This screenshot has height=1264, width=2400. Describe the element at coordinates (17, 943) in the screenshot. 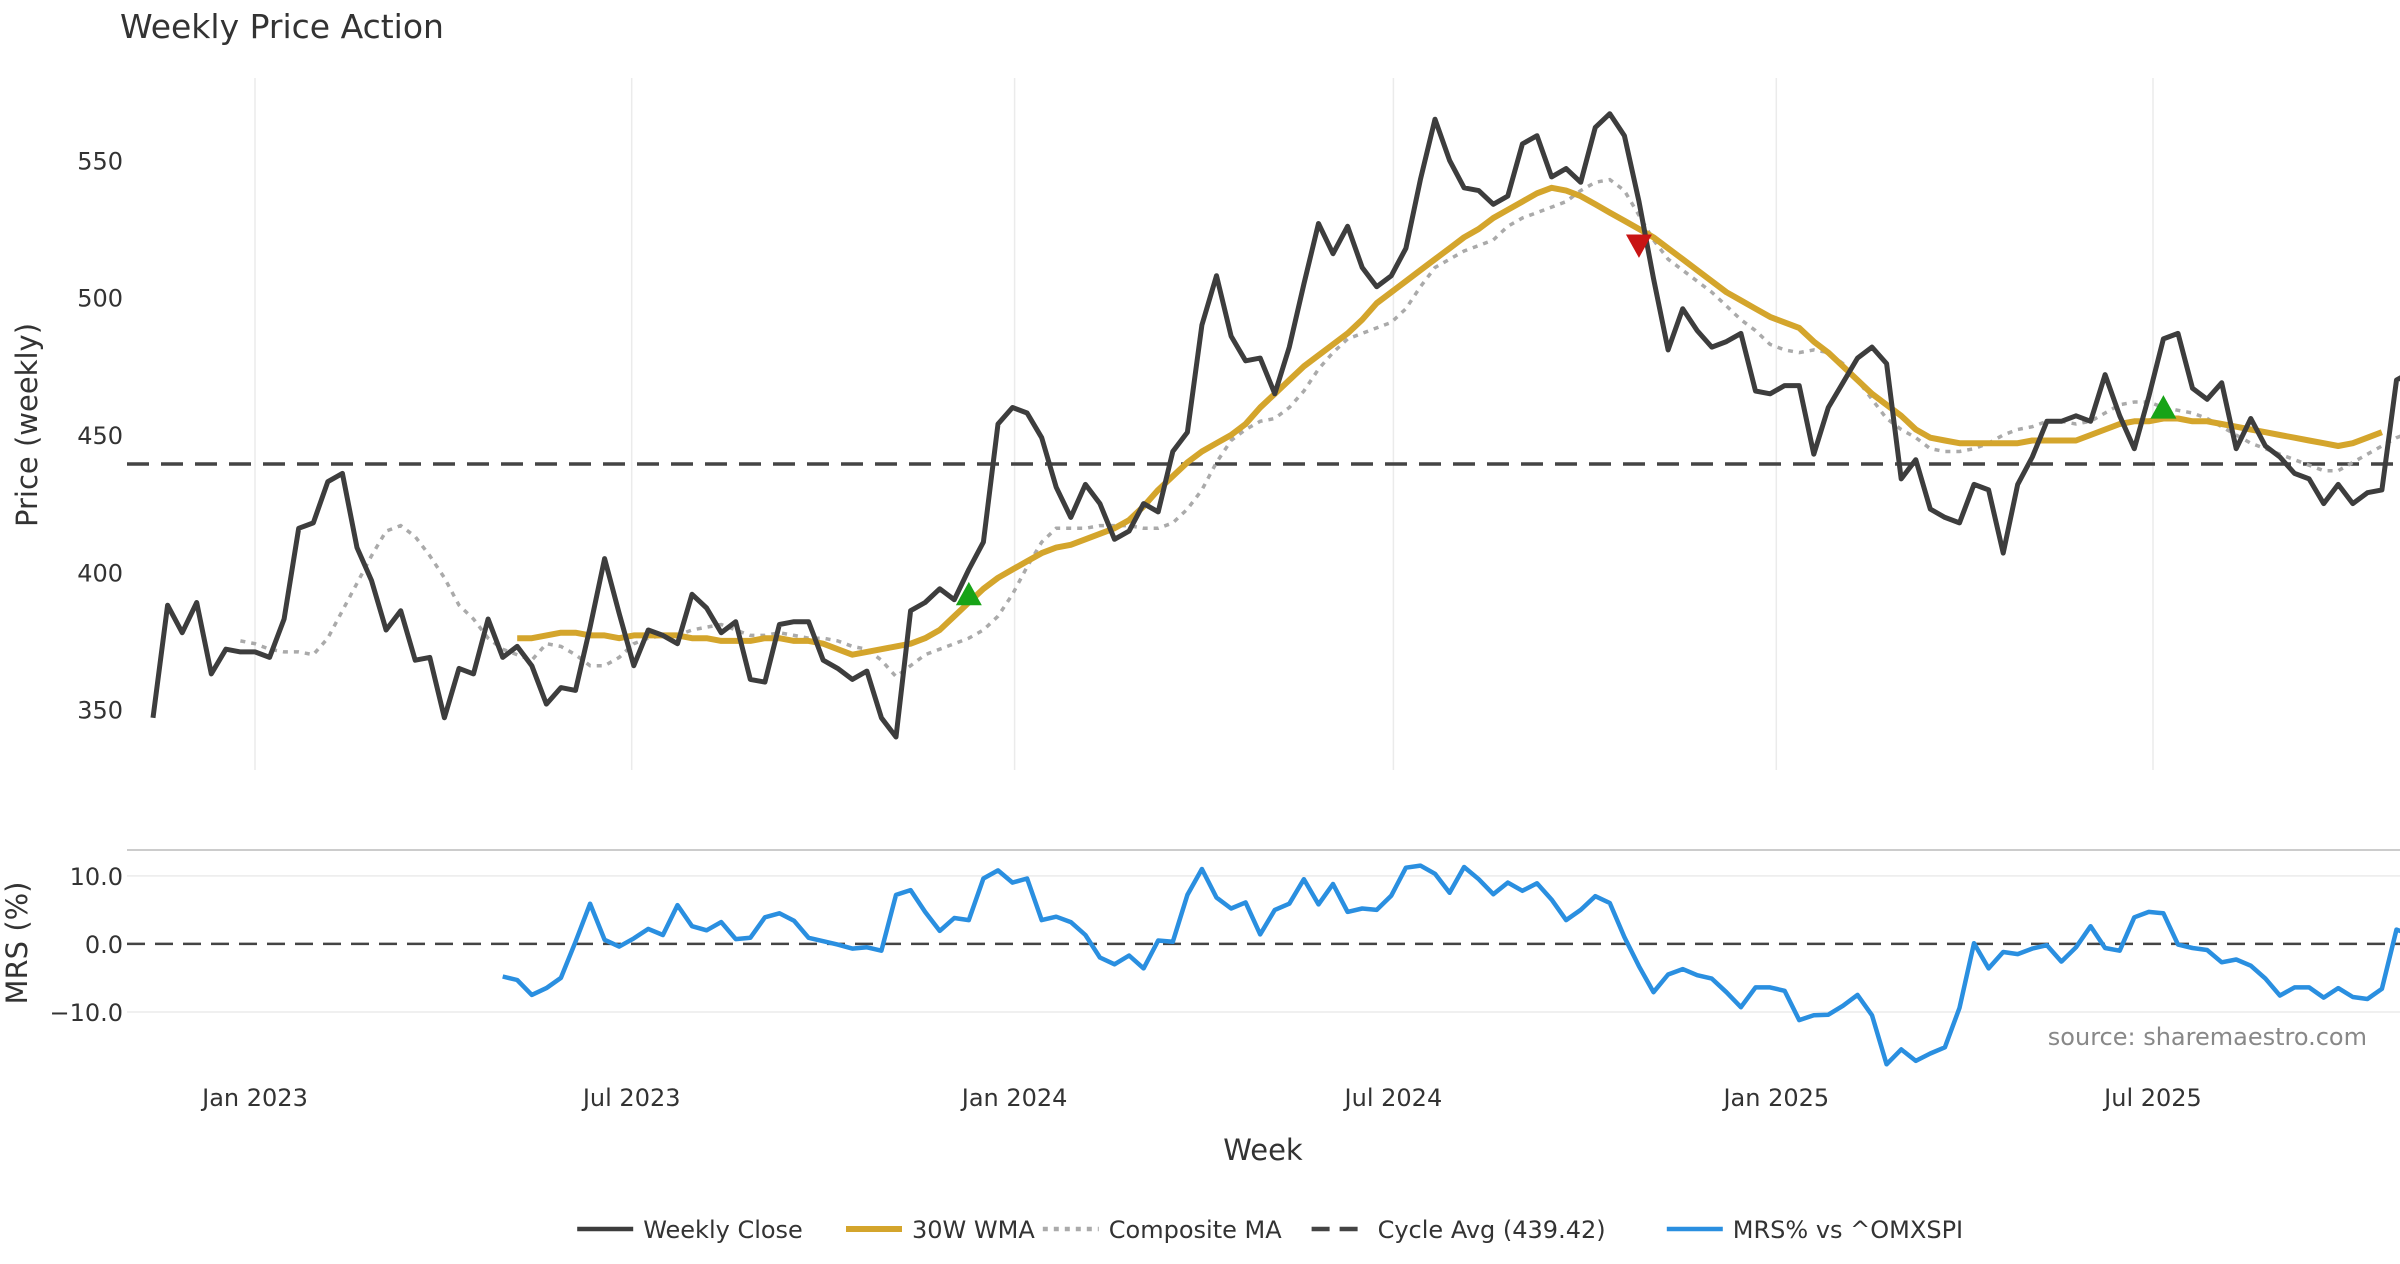

I see `mrs-y-axis-label: MRS (%)` at that location.